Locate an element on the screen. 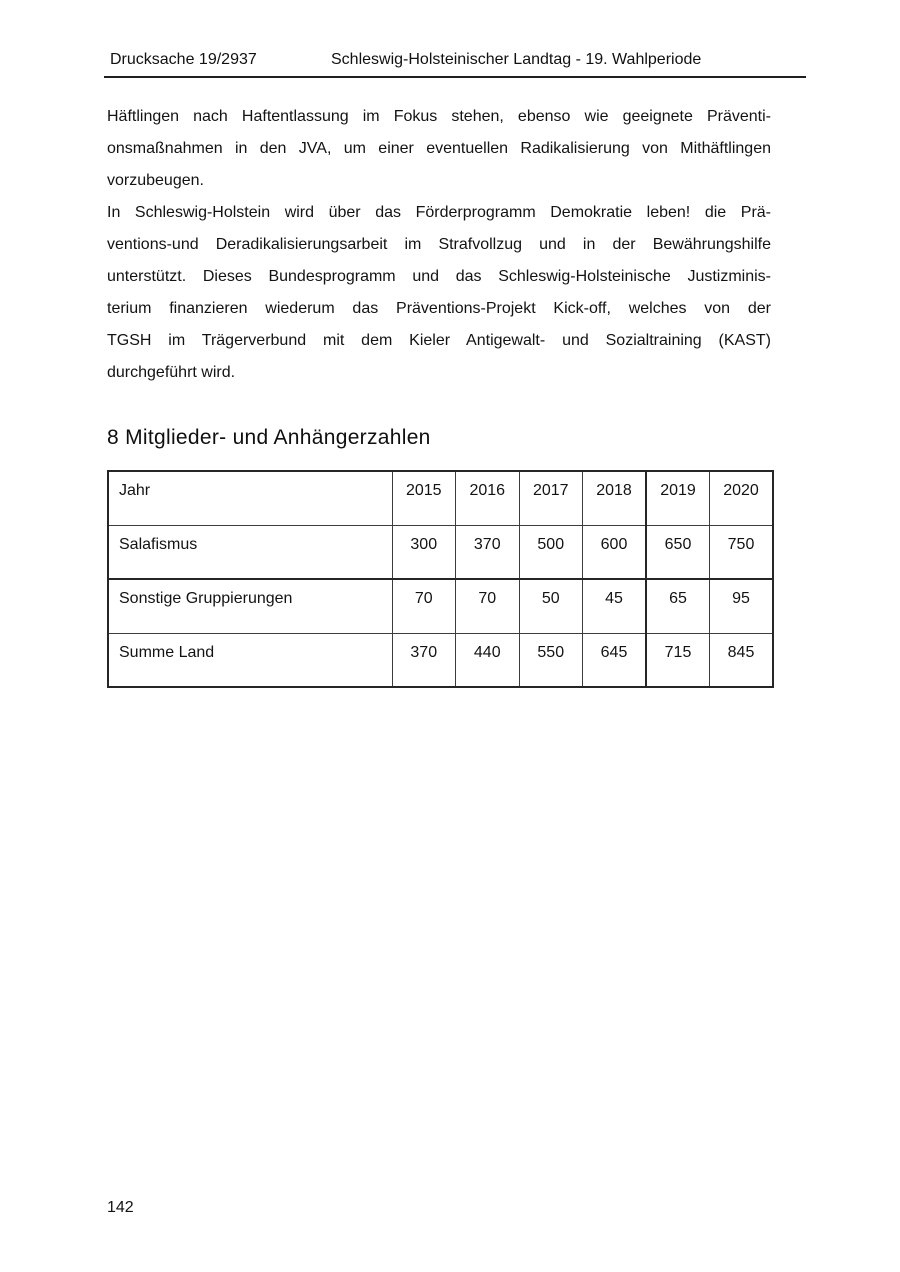 The height and width of the screenshot is (1272, 900). table-cell: Summe Land is located at coordinates (250, 660).